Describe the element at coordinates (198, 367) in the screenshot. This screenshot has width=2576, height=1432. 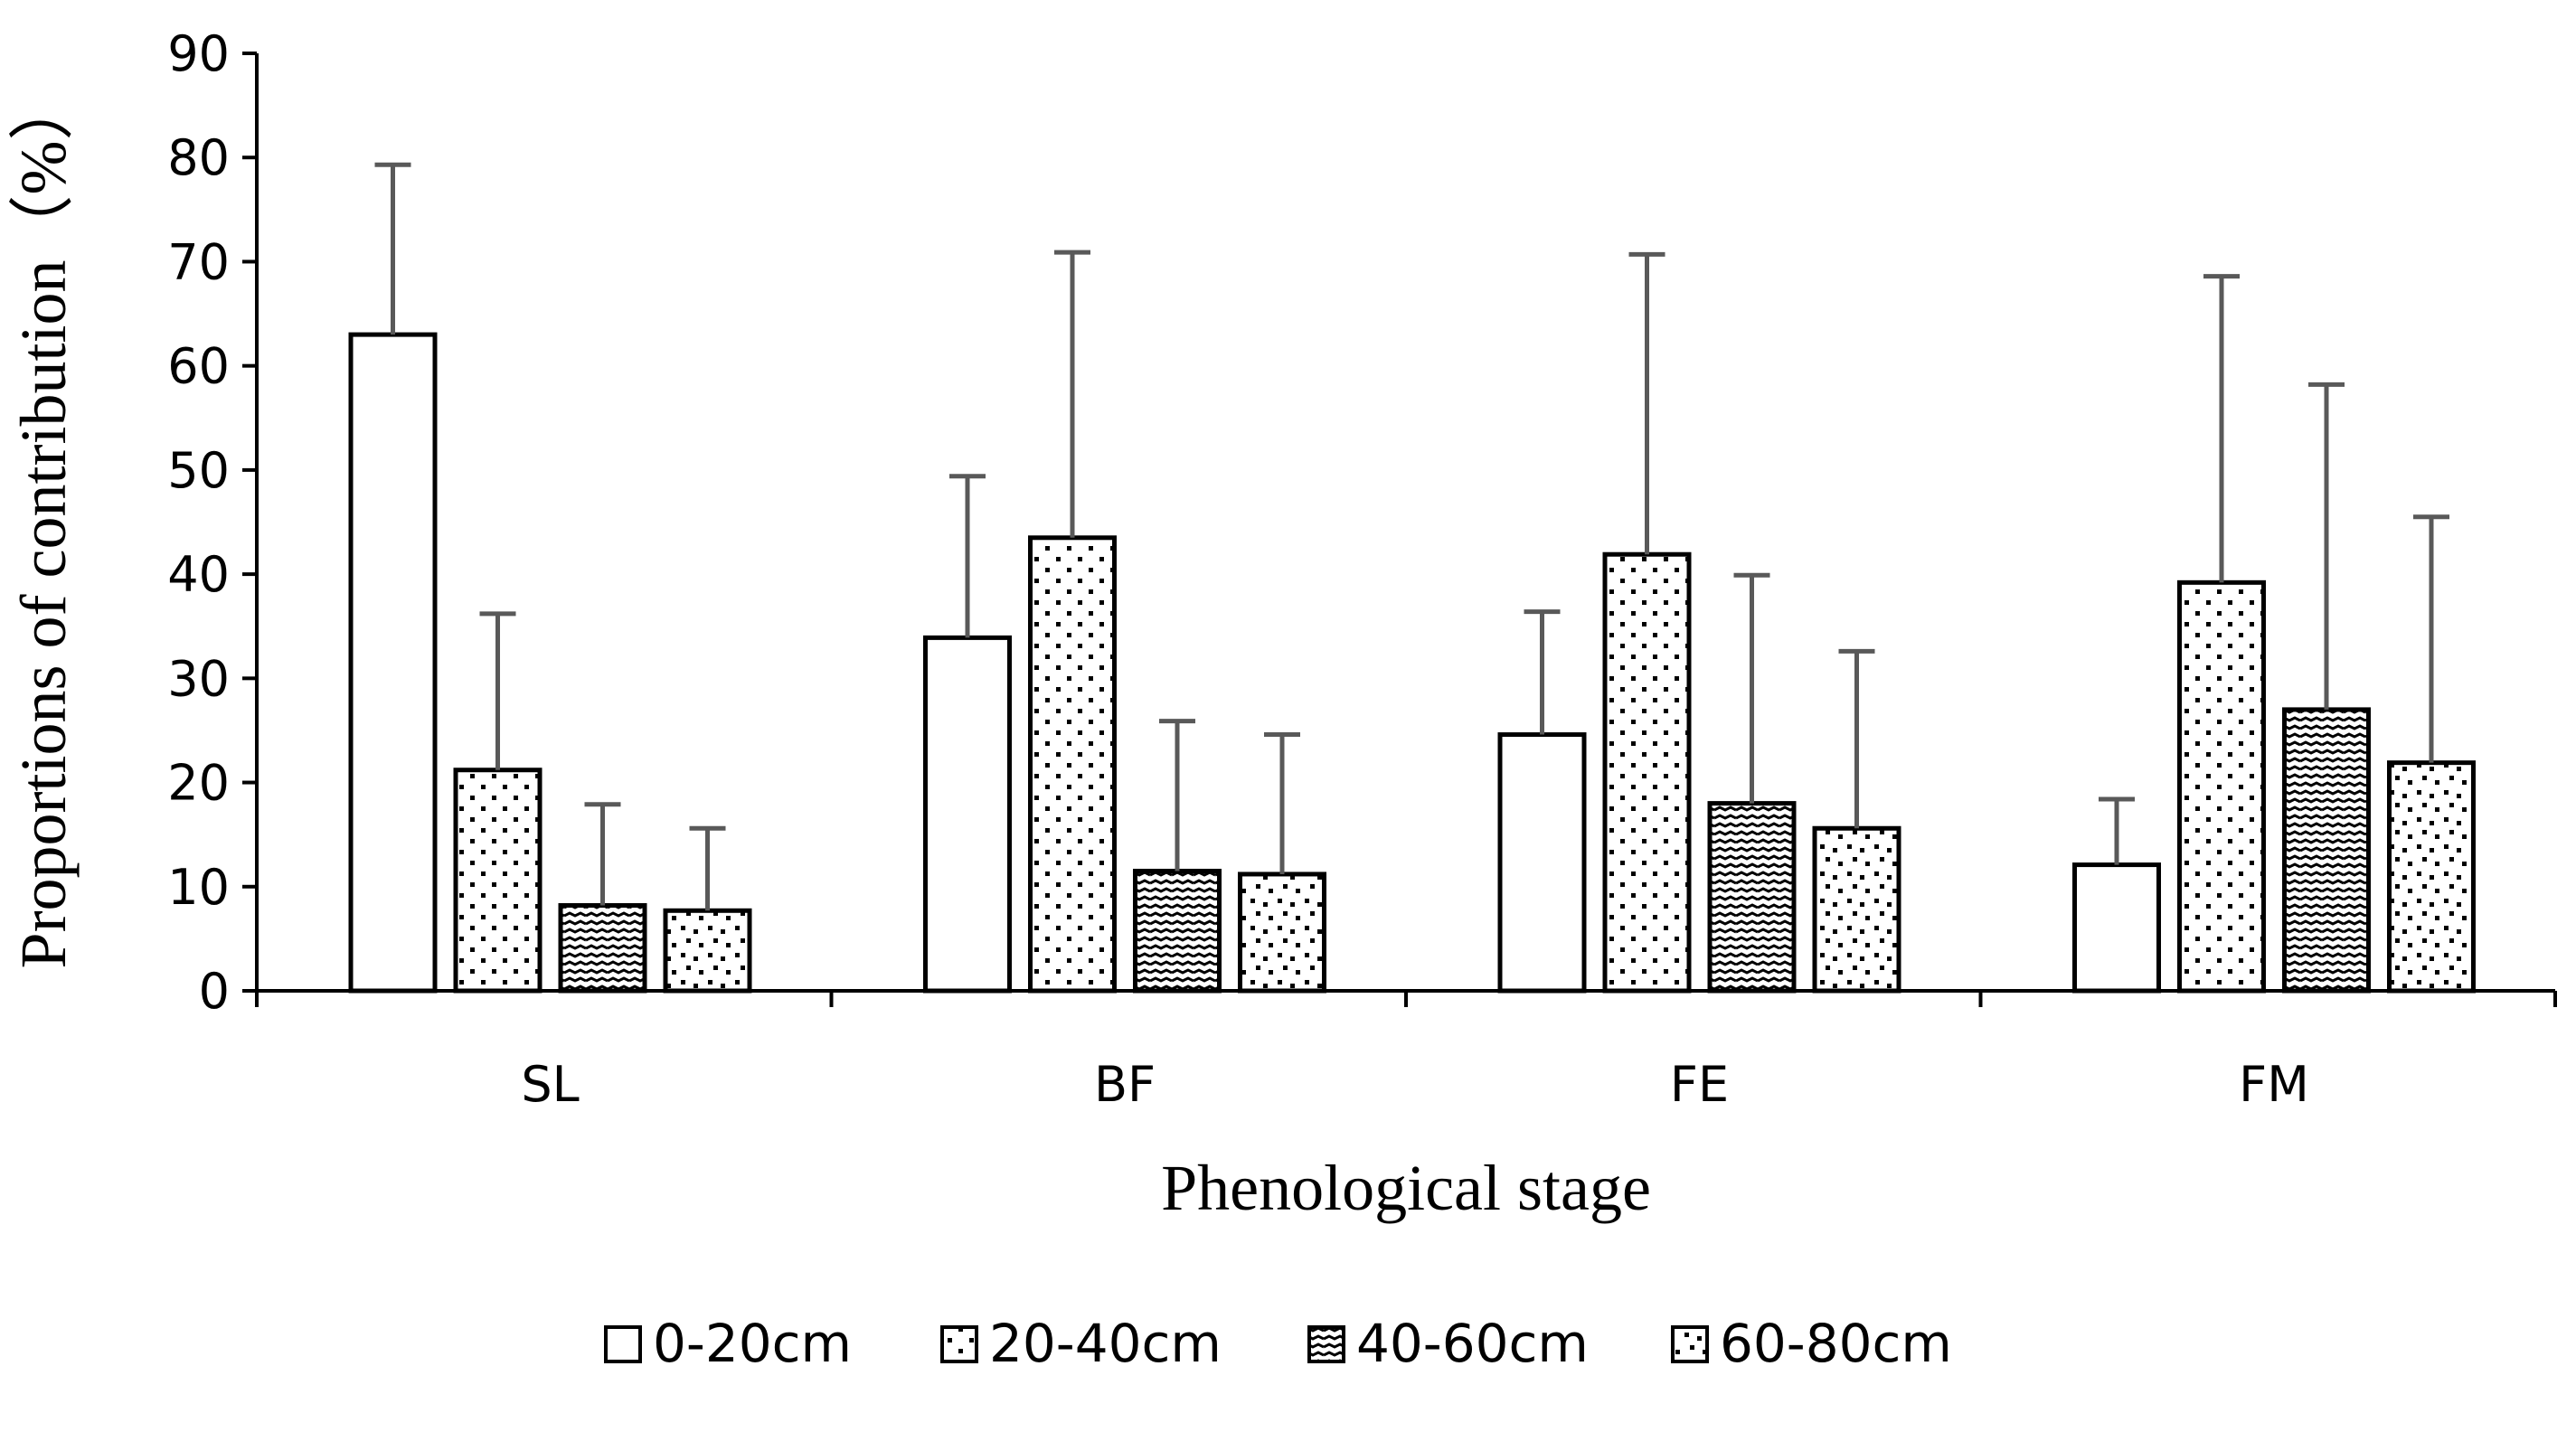
I see `y-tick-label: 60` at that location.